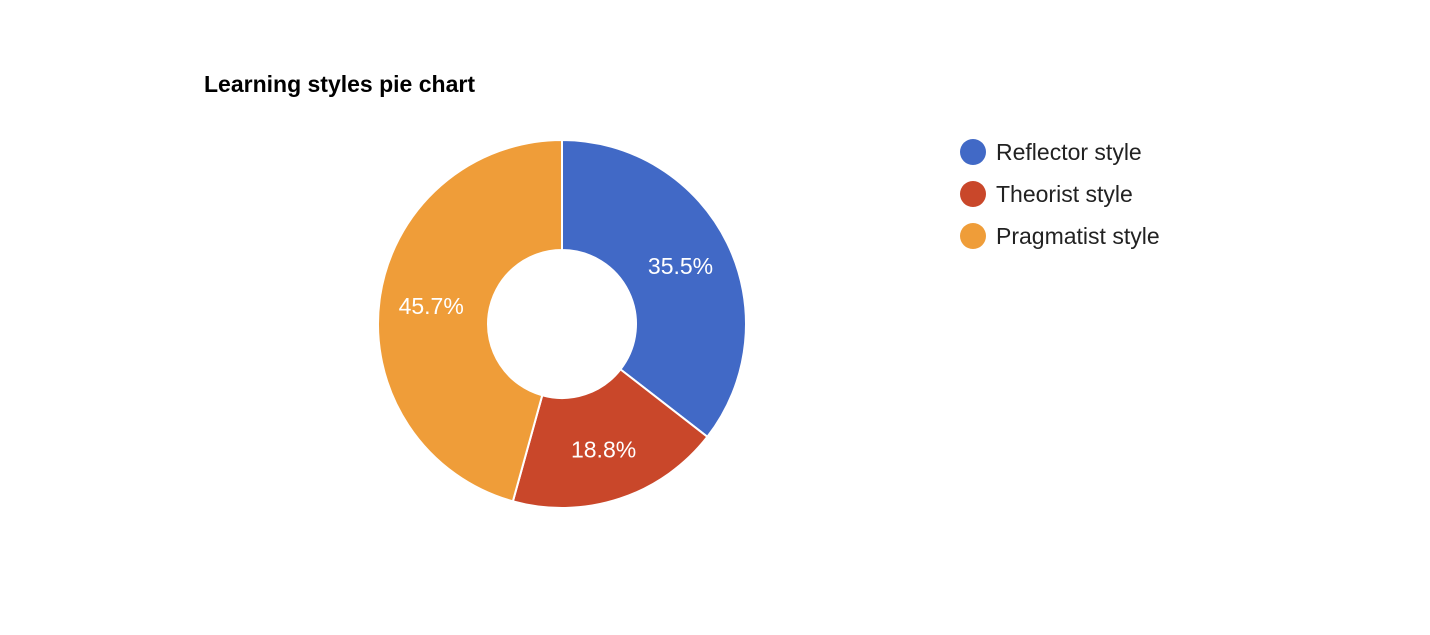 This screenshot has width=1430, height=635. Describe the element at coordinates (1078, 236) in the screenshot. I see `legend-label-pragmatist-style: Pragmatist style` at that location.